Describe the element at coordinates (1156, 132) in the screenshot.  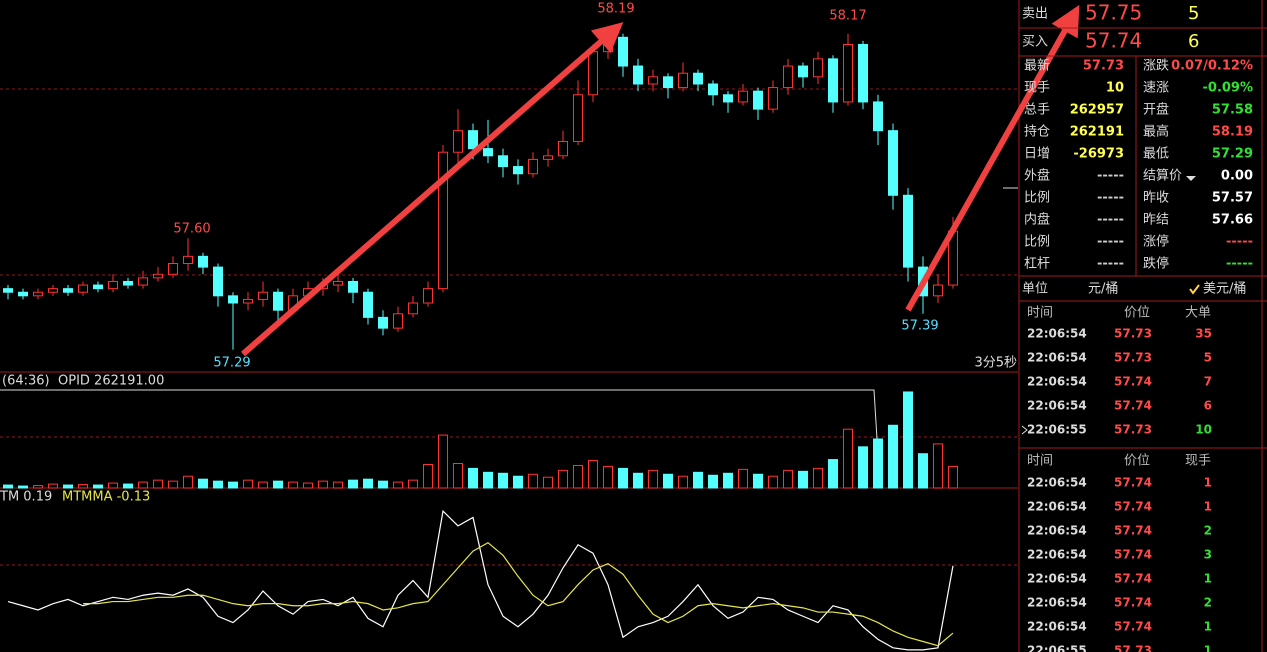
I see `stat-label: 最高` at that location.